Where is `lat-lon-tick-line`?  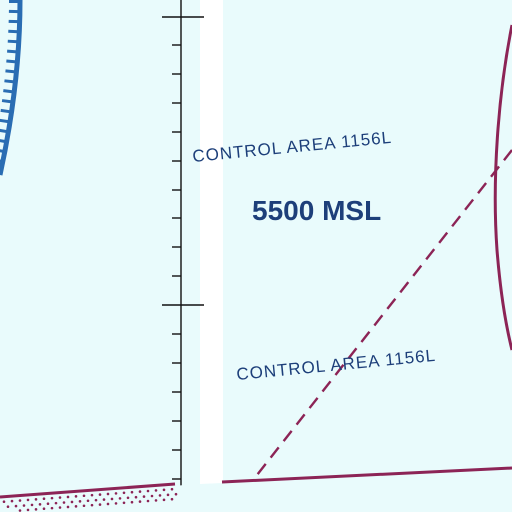
lat-lon-tick-line is located at coordinates (183, 256).